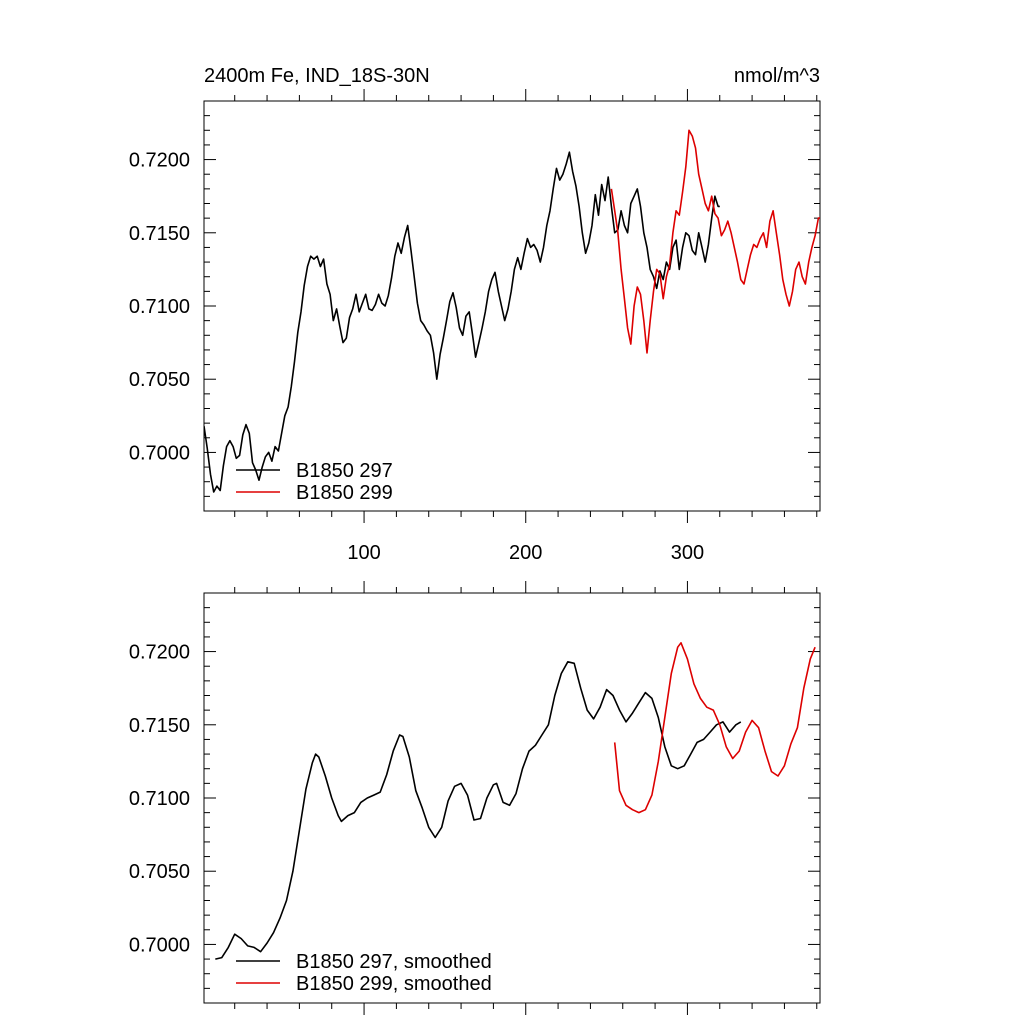  Describe the element at coordinates (344, 493) in the screenshot. I see `legend-label: B1850 299` at that location.